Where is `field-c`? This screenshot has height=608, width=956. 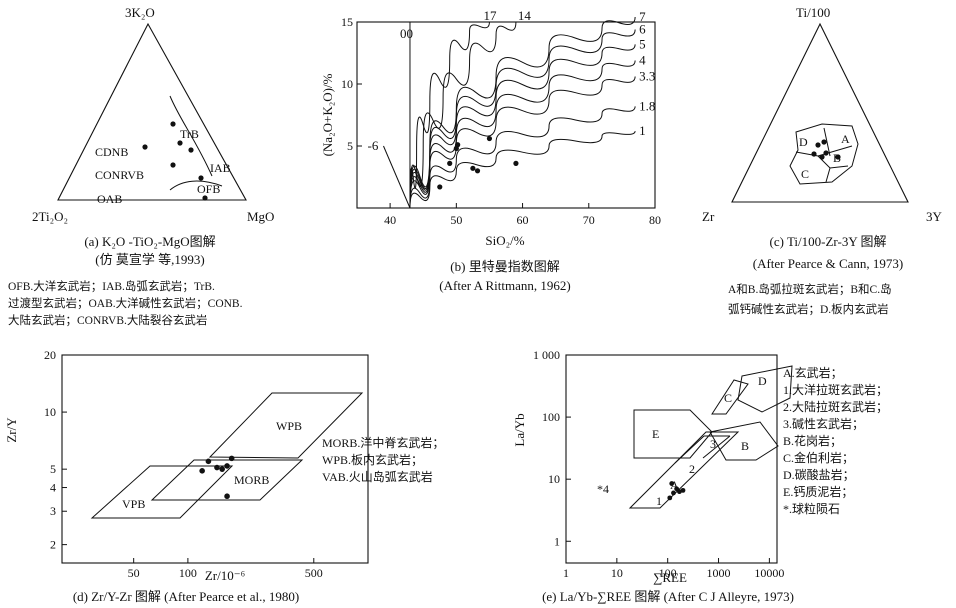 field-c is located at coordinates (730, 397).